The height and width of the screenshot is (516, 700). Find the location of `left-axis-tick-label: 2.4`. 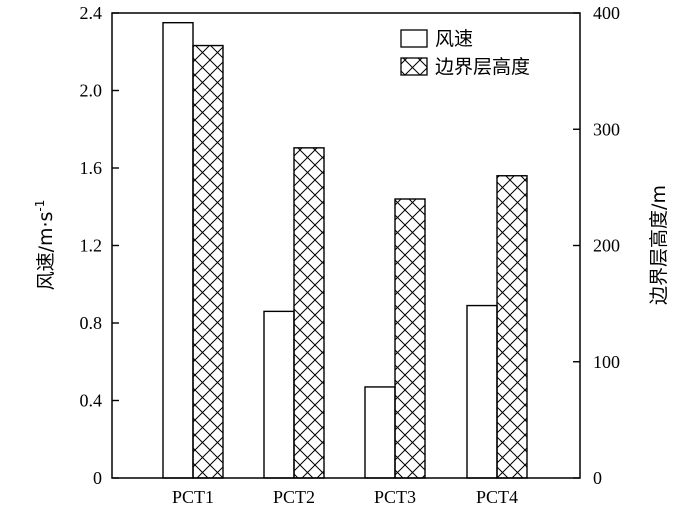

left-axis-tick-label: 2.4 is located at coordinates (91, 13).